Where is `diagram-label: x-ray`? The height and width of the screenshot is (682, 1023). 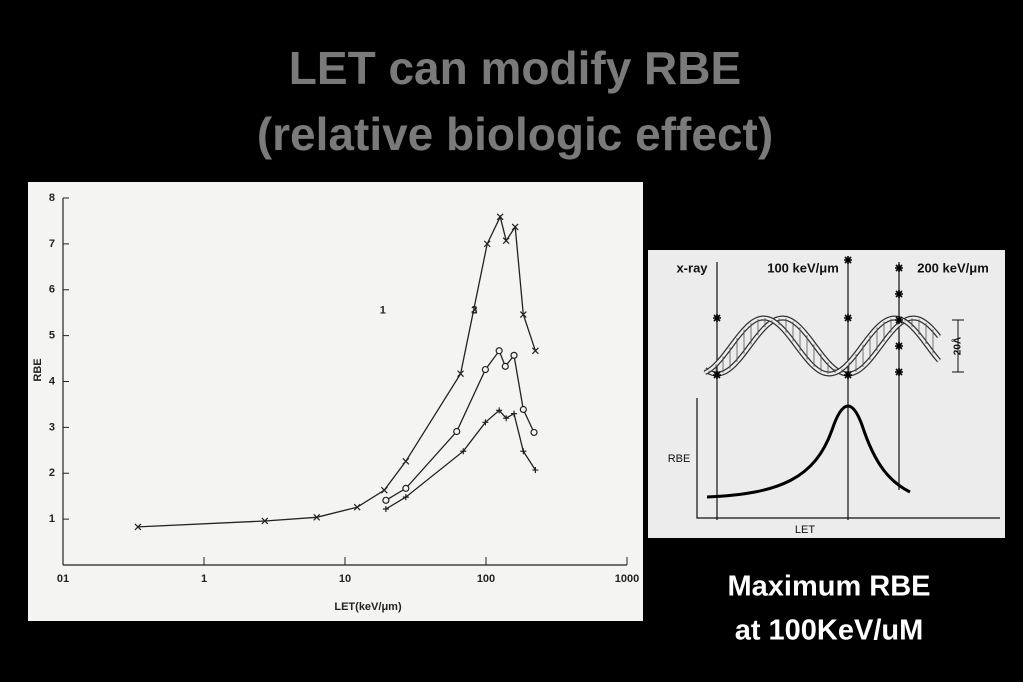 diagram-label: x-ray is located at coordinates (692, 267).